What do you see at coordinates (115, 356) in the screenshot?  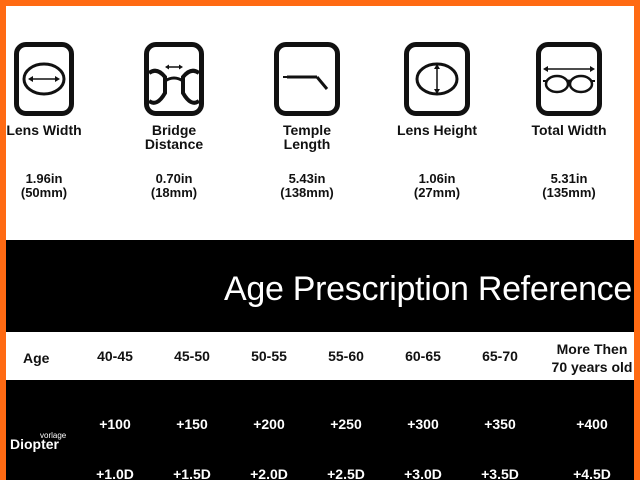 I see `age-range: 40-45` at bounding box center [115, 356].